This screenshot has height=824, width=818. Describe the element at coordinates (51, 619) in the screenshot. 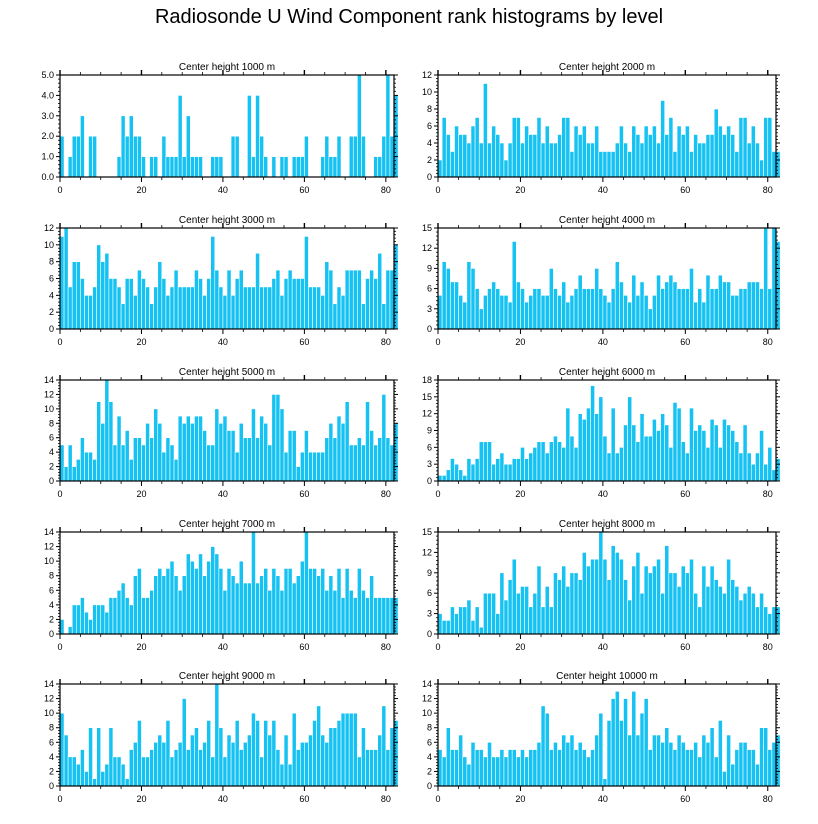

I see `y-tick-label: 2` at that location.